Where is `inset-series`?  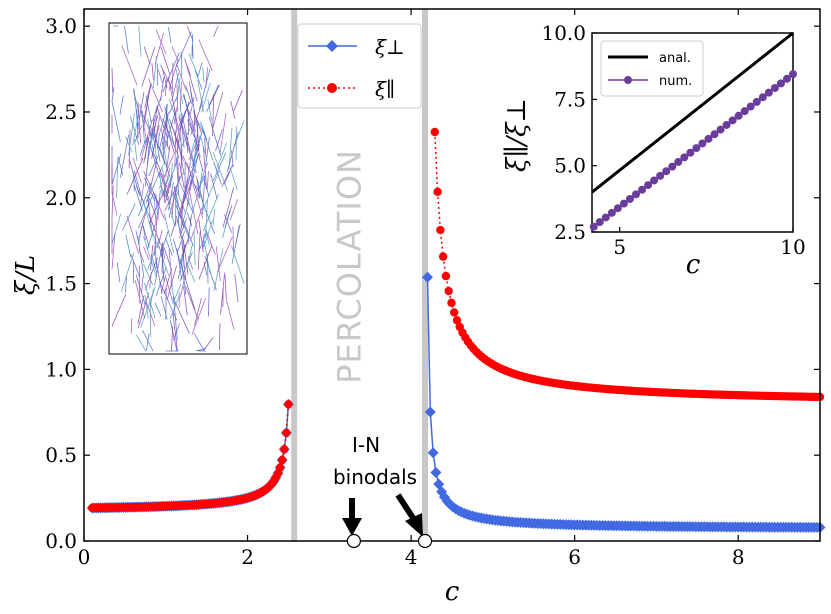 inset-series is located at coordinates (693, 131).